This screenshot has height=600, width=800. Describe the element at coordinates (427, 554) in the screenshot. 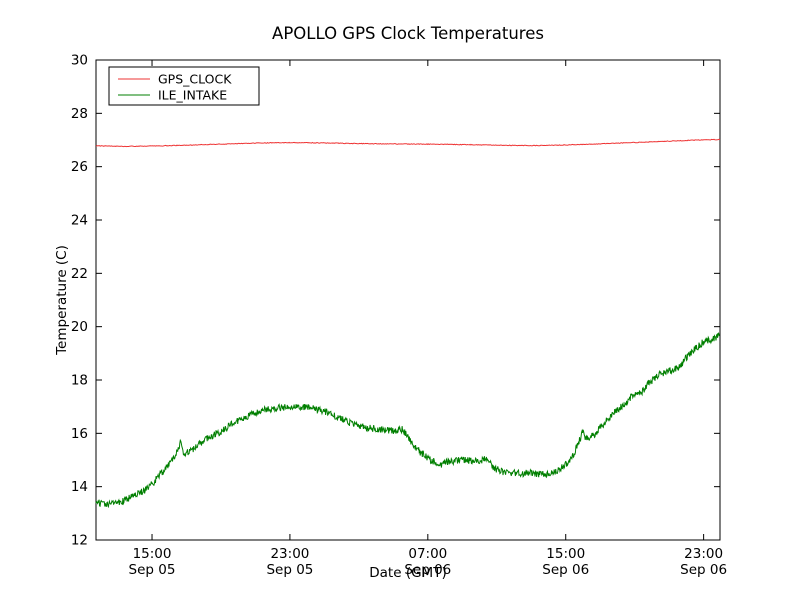

I see `x-tick-label-time: 07:00` at that location.